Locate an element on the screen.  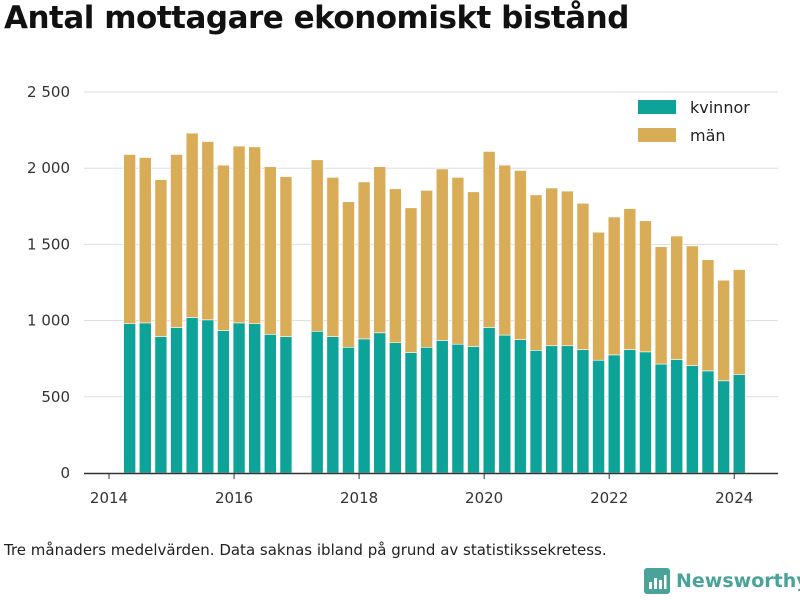
newsworthy-logo-icon is located at coordinates (657, 581).